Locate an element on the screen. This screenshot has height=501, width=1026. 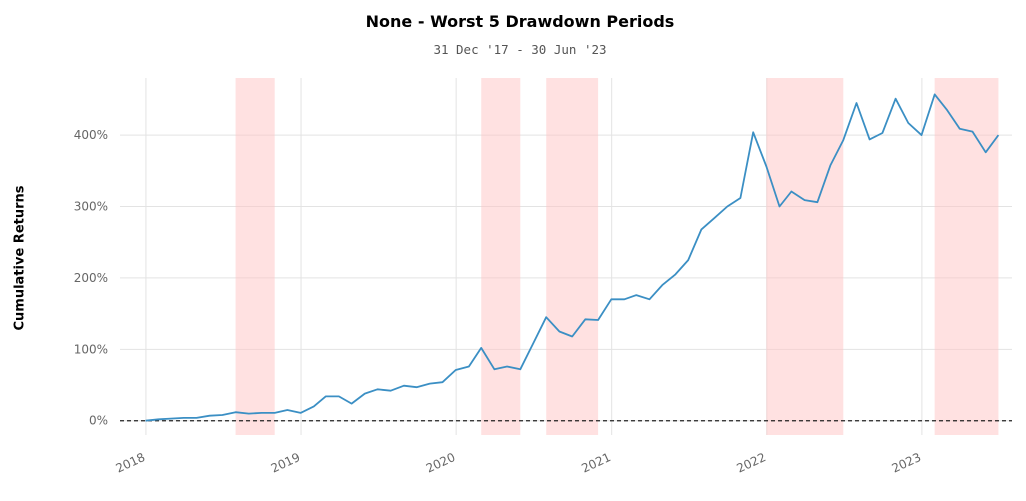
x-tick-label: 2021 is located at coordinates (596, 463).